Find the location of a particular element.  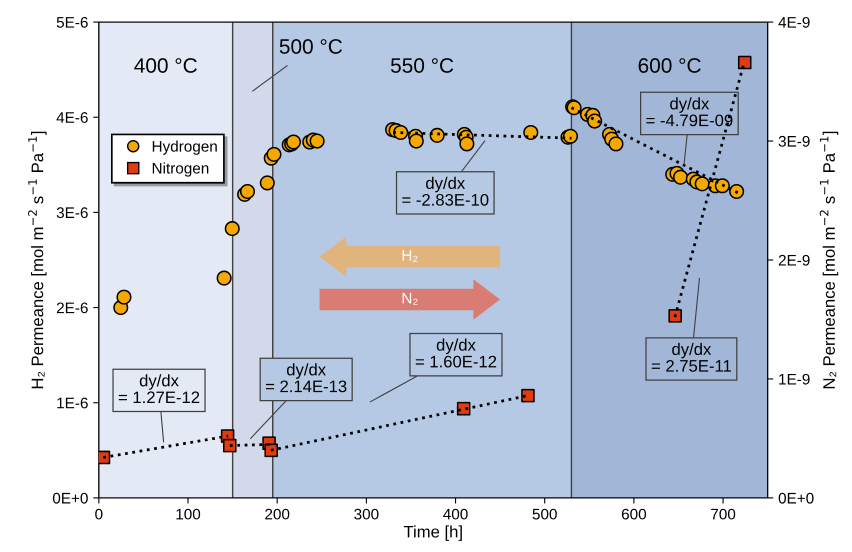

y2-tick-label: 4E-9 is located at coordinates (794, 22).